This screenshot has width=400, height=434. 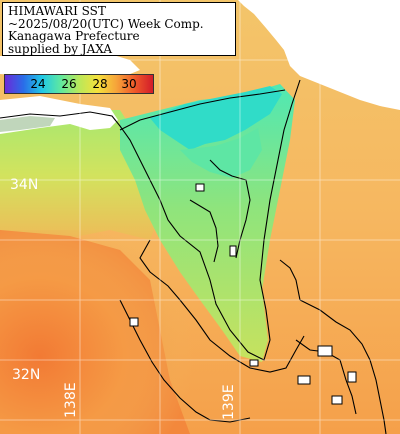 What do you see at coordinates (70, 66) in the screenshot?
I see `coast-land-west` at bounding box center [70, 66].